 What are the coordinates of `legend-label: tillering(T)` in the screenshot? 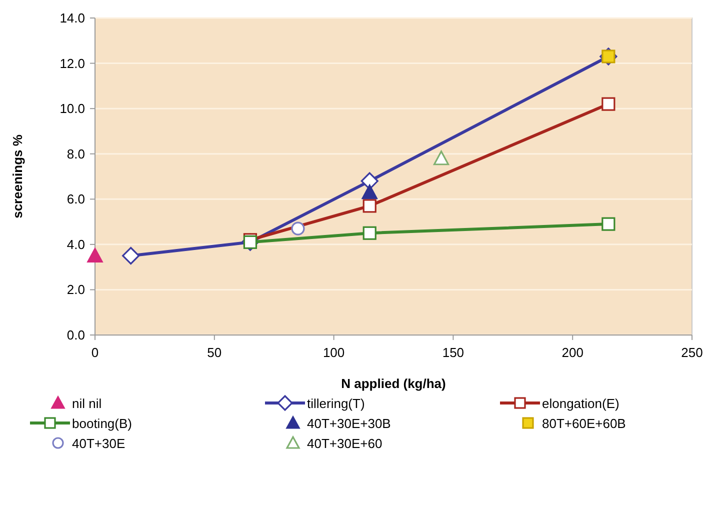 It's located at (336, 403).